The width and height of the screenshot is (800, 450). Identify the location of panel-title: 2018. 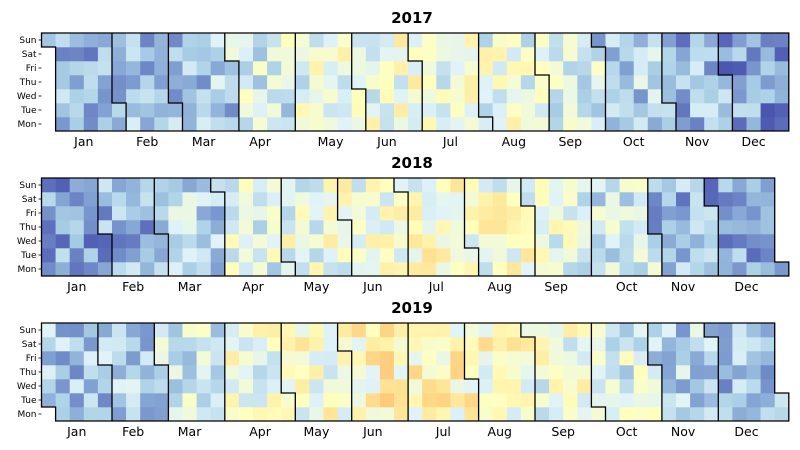
(412, 163).